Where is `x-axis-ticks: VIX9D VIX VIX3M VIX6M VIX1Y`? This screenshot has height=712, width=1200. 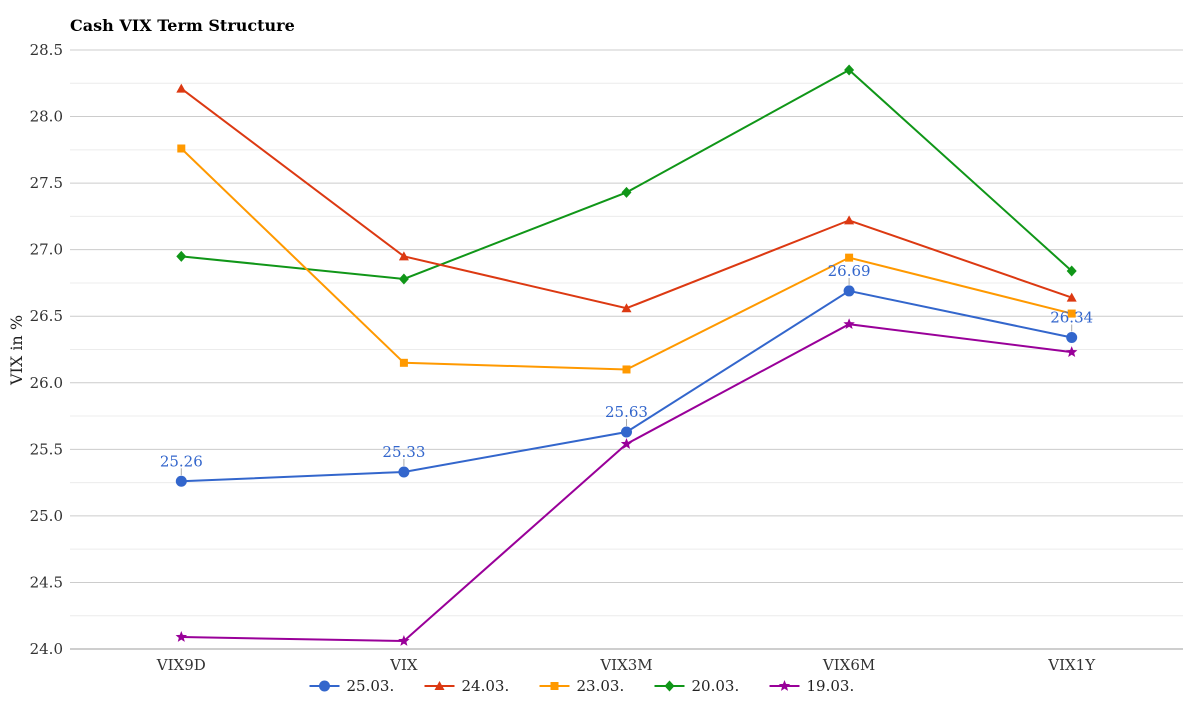 x-axis-ticks: VIX9D VIX VIX3M VIX6M VIX1Y is located at coordinates (626, 665).